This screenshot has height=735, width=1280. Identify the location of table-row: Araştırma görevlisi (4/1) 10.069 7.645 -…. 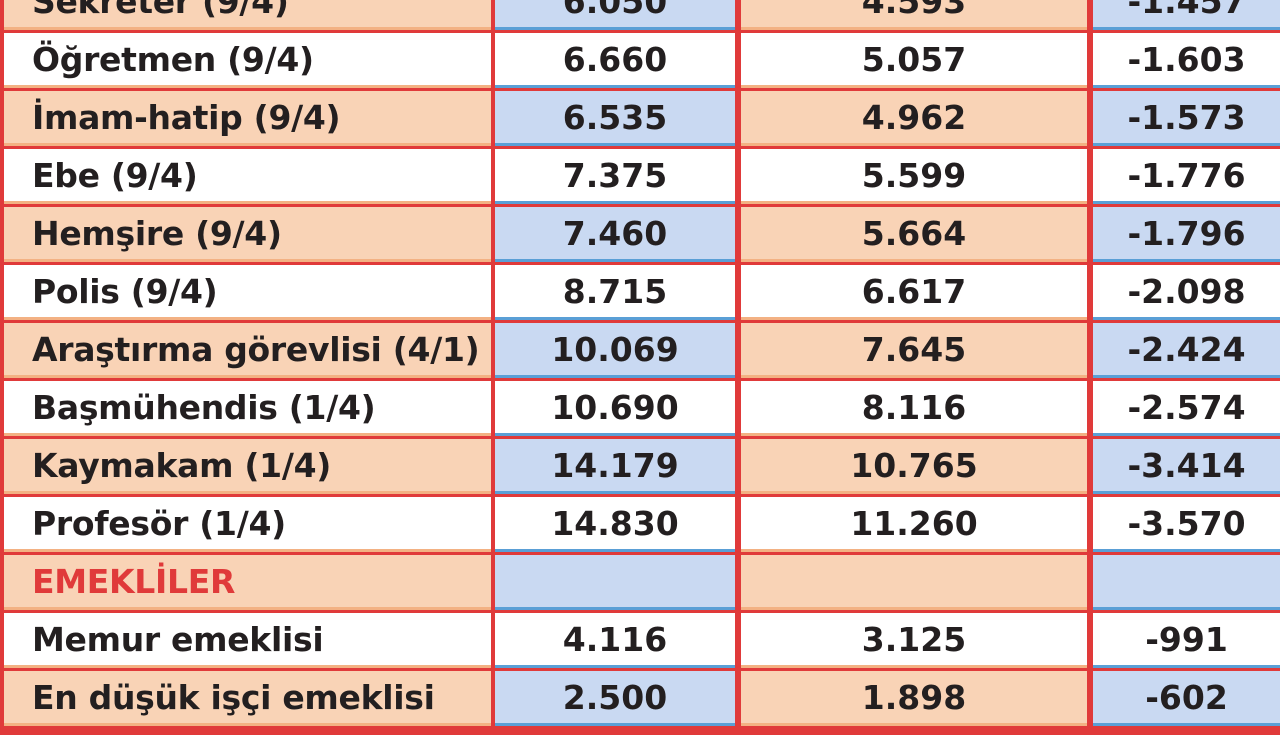
(640, 350).